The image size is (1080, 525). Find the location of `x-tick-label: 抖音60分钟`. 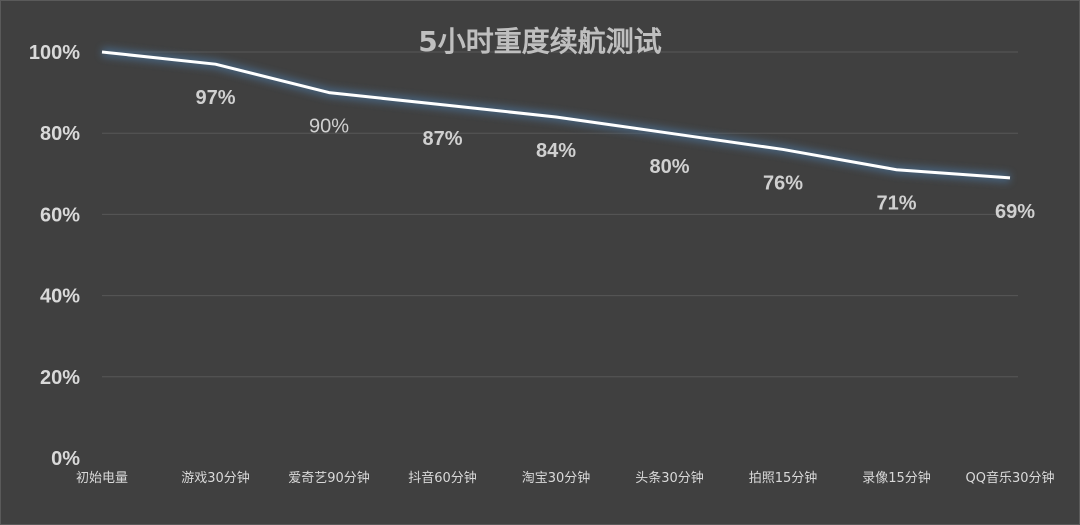

x-tick-label: 抖音60分钟 is located at coordinates (442, 478).